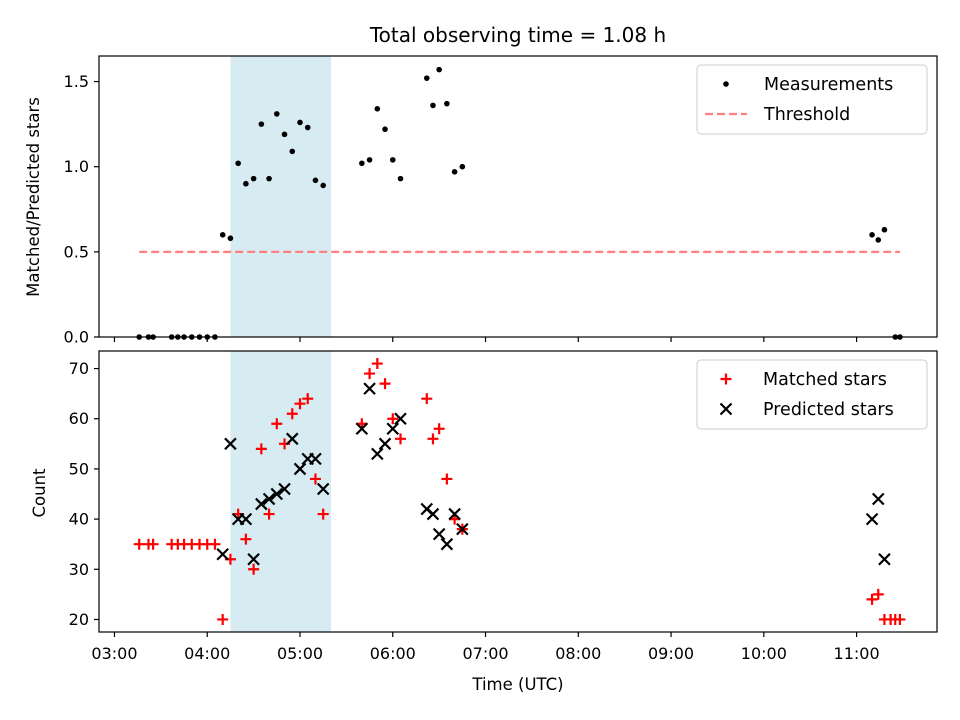 The width and height of the screenshot is (960, 720). I want to click on y-tick-label: 50, so click(79, 468).